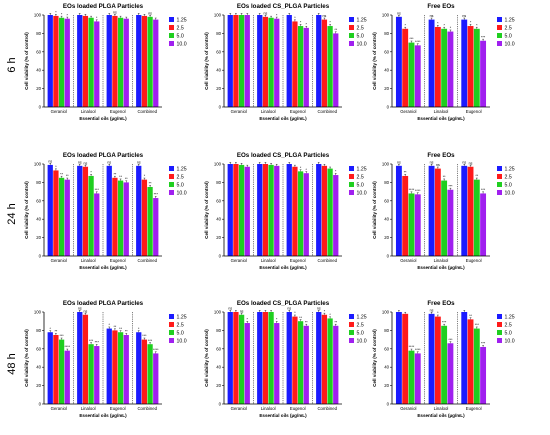  What do you see at coordinates (306, 67) in the screenshot?
I see `bar-10_0-eugenol` at bounding box center [306, 67].